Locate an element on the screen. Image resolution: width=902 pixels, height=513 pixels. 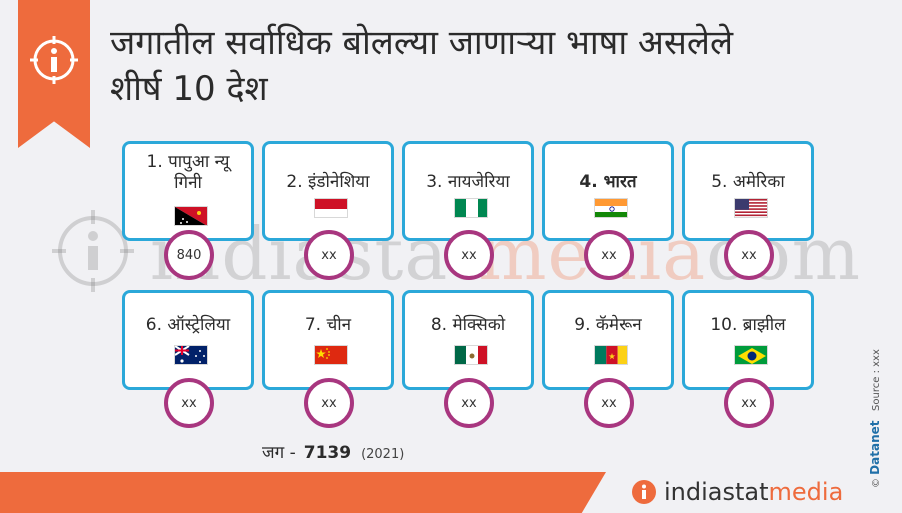
year-label: (2021) is located at coordinates (383, 454).